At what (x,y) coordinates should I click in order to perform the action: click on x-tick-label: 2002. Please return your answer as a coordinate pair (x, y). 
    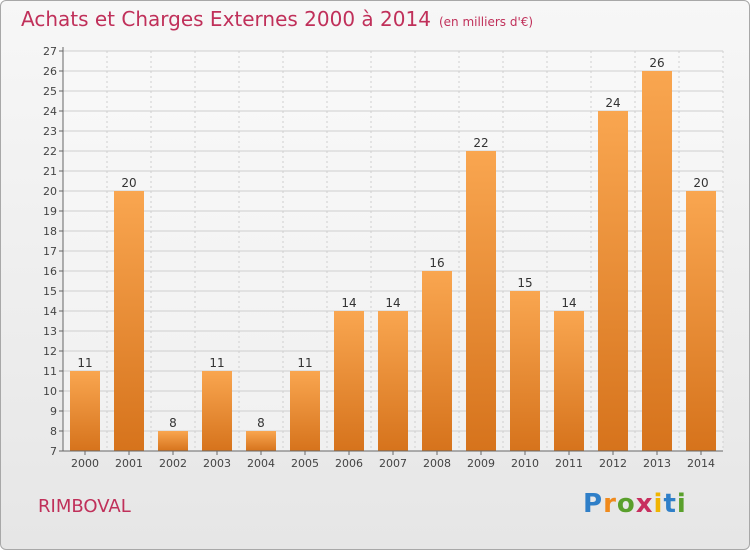
    Looking at the image, I should click on (173, 463).